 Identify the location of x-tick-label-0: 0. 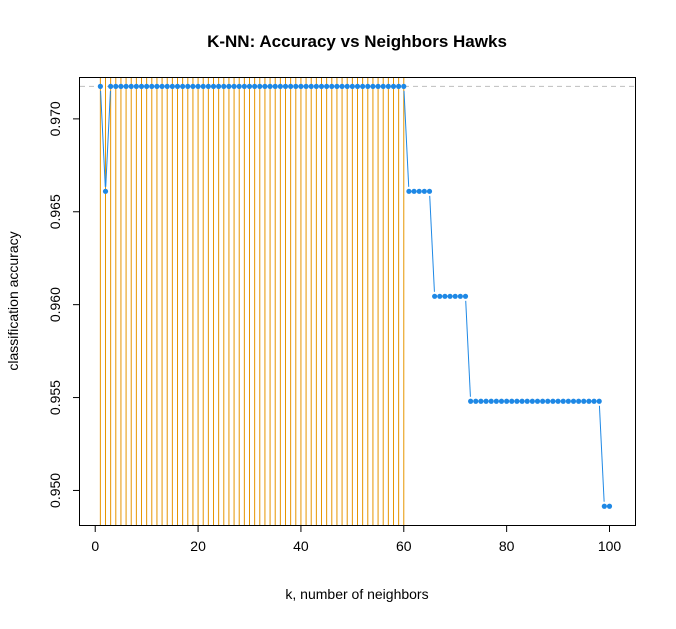
(95, 546).